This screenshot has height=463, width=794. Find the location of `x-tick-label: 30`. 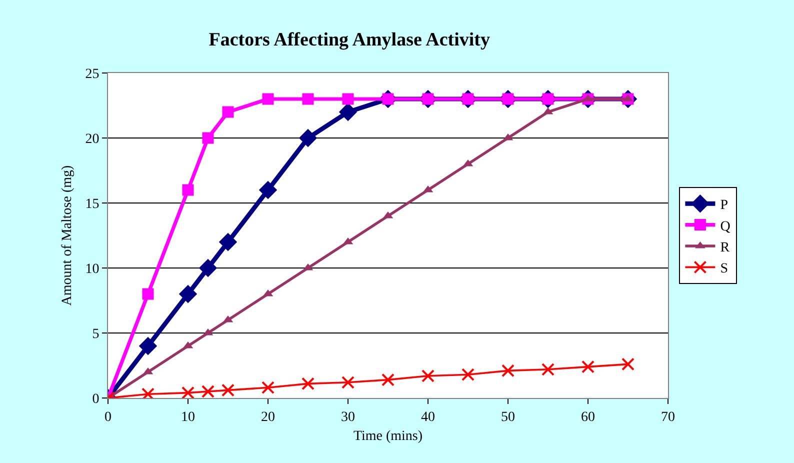

x-tick-label: 30 is located at coordinates (348, 417).